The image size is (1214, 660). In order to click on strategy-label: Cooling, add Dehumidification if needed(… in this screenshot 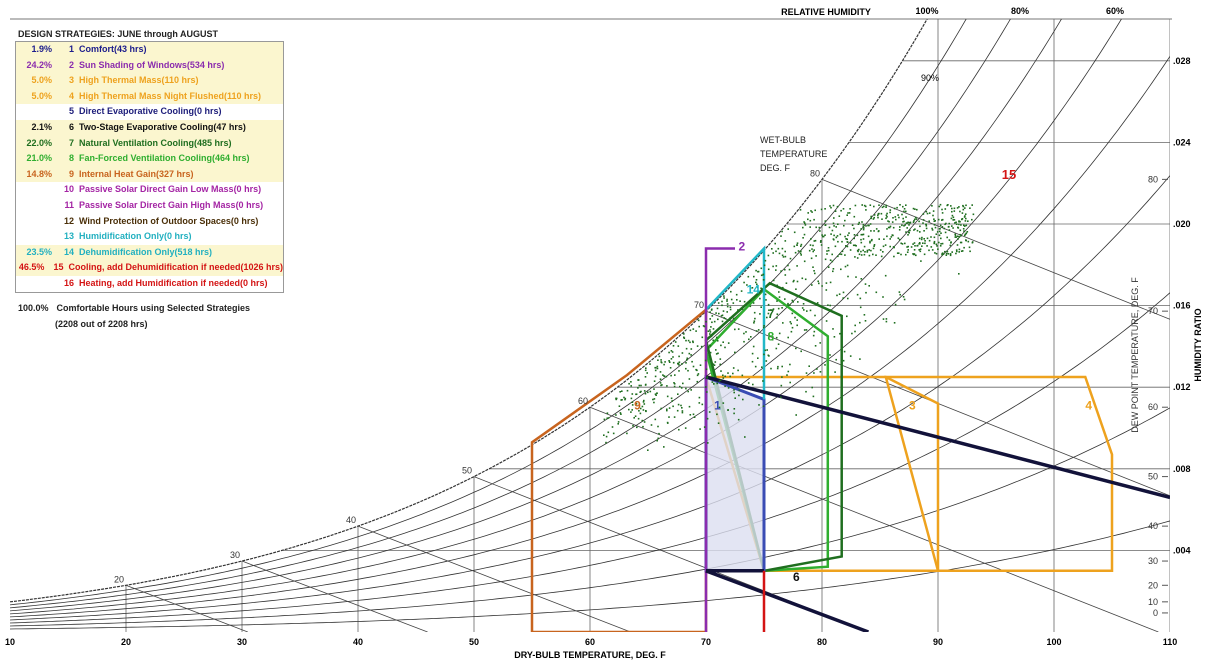, I will do `click(175, 267)`.